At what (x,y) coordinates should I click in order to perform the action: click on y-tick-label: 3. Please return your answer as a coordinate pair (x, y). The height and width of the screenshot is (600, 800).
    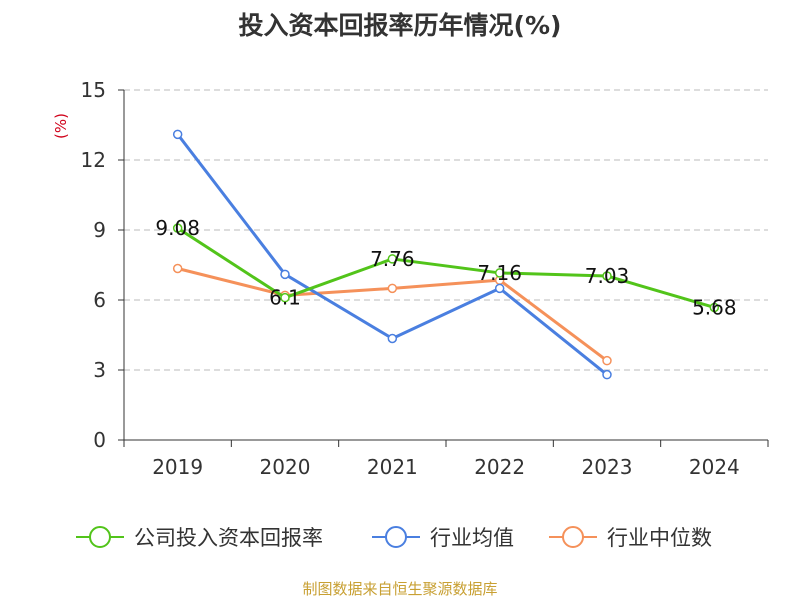
    Looking at the image, I should click on (99, 370).